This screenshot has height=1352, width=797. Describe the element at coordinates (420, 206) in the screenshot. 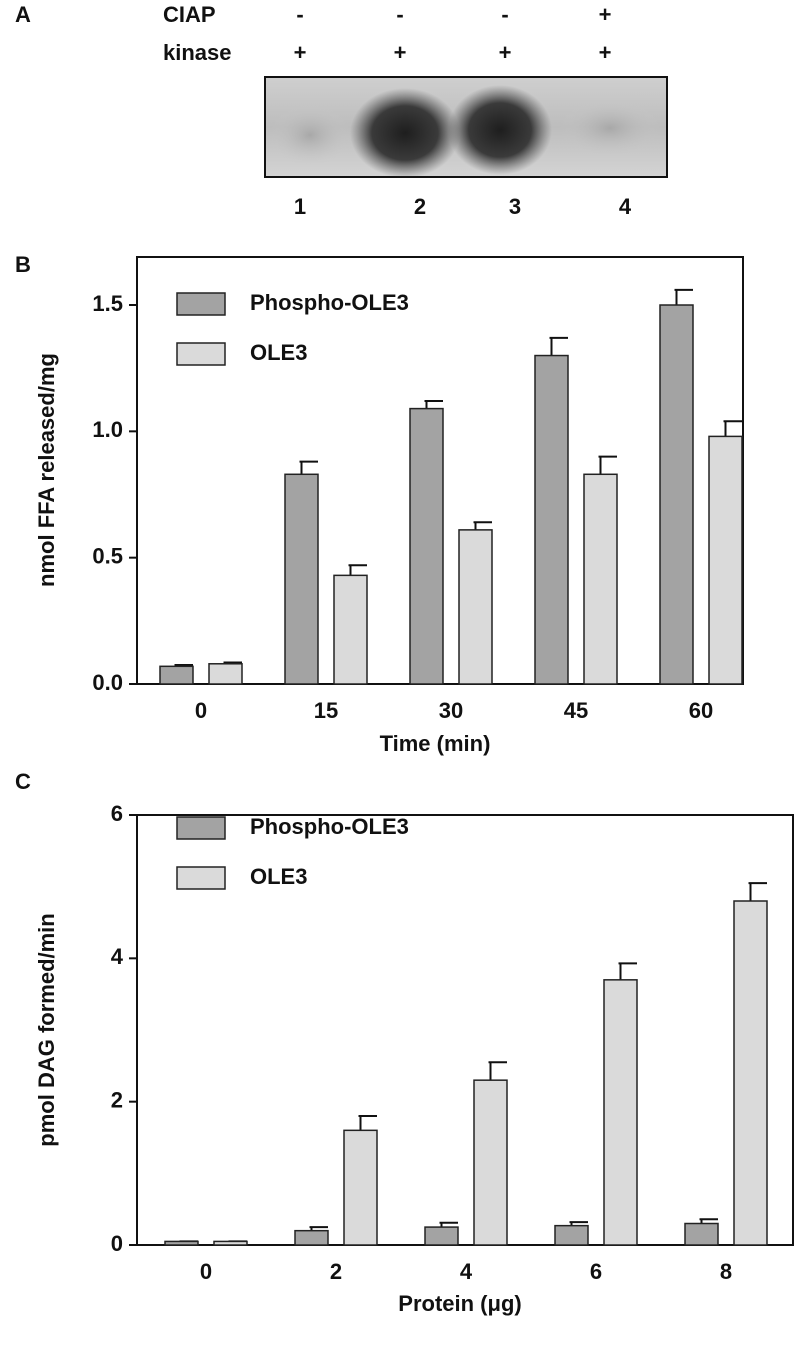

I see `lane-number: 2` at that location.